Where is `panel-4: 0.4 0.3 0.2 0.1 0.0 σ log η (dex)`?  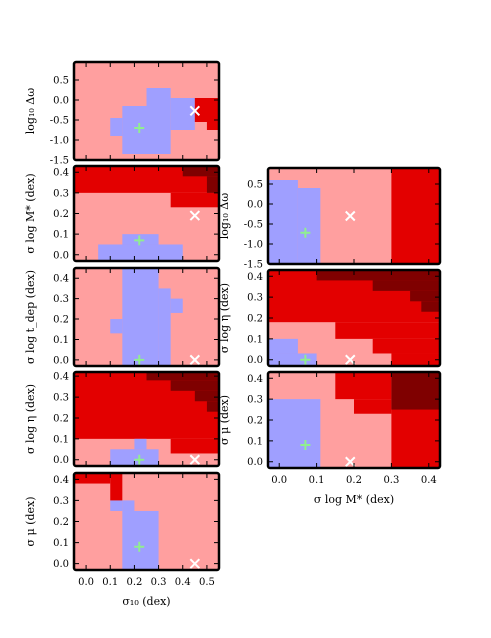 panel-4: 0.4 0.3 0.2 0.1 0.0 σ log η (dex) is located at coordinates (122, 419).